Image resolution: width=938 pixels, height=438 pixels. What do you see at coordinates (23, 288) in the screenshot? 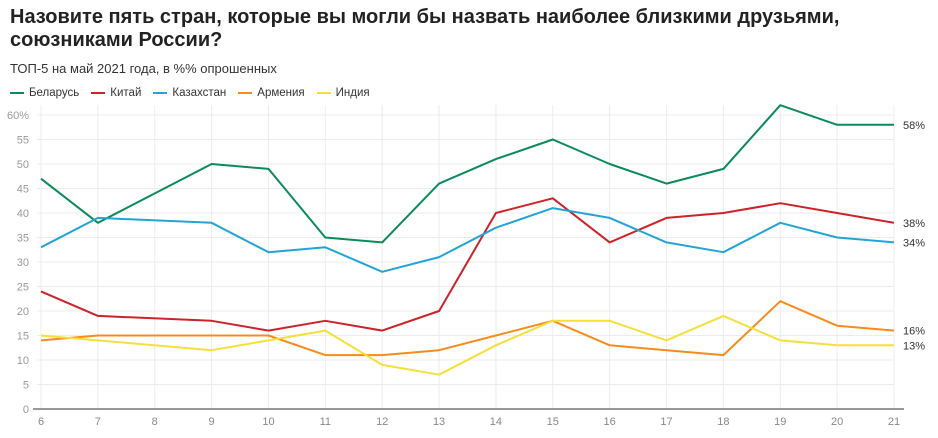
I see `y-tick-label: 25` at bounding box center [23, 288].